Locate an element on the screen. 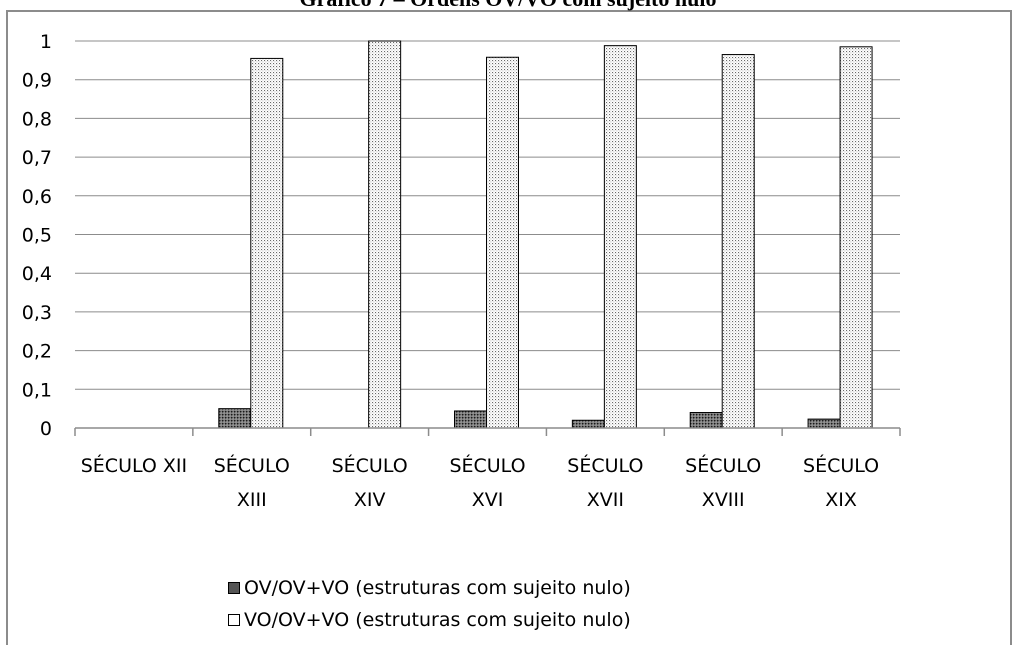  legend-item-ov: OV/OV+VO (estruturas com sujeito nulo) is located at coordinates (429, 588).